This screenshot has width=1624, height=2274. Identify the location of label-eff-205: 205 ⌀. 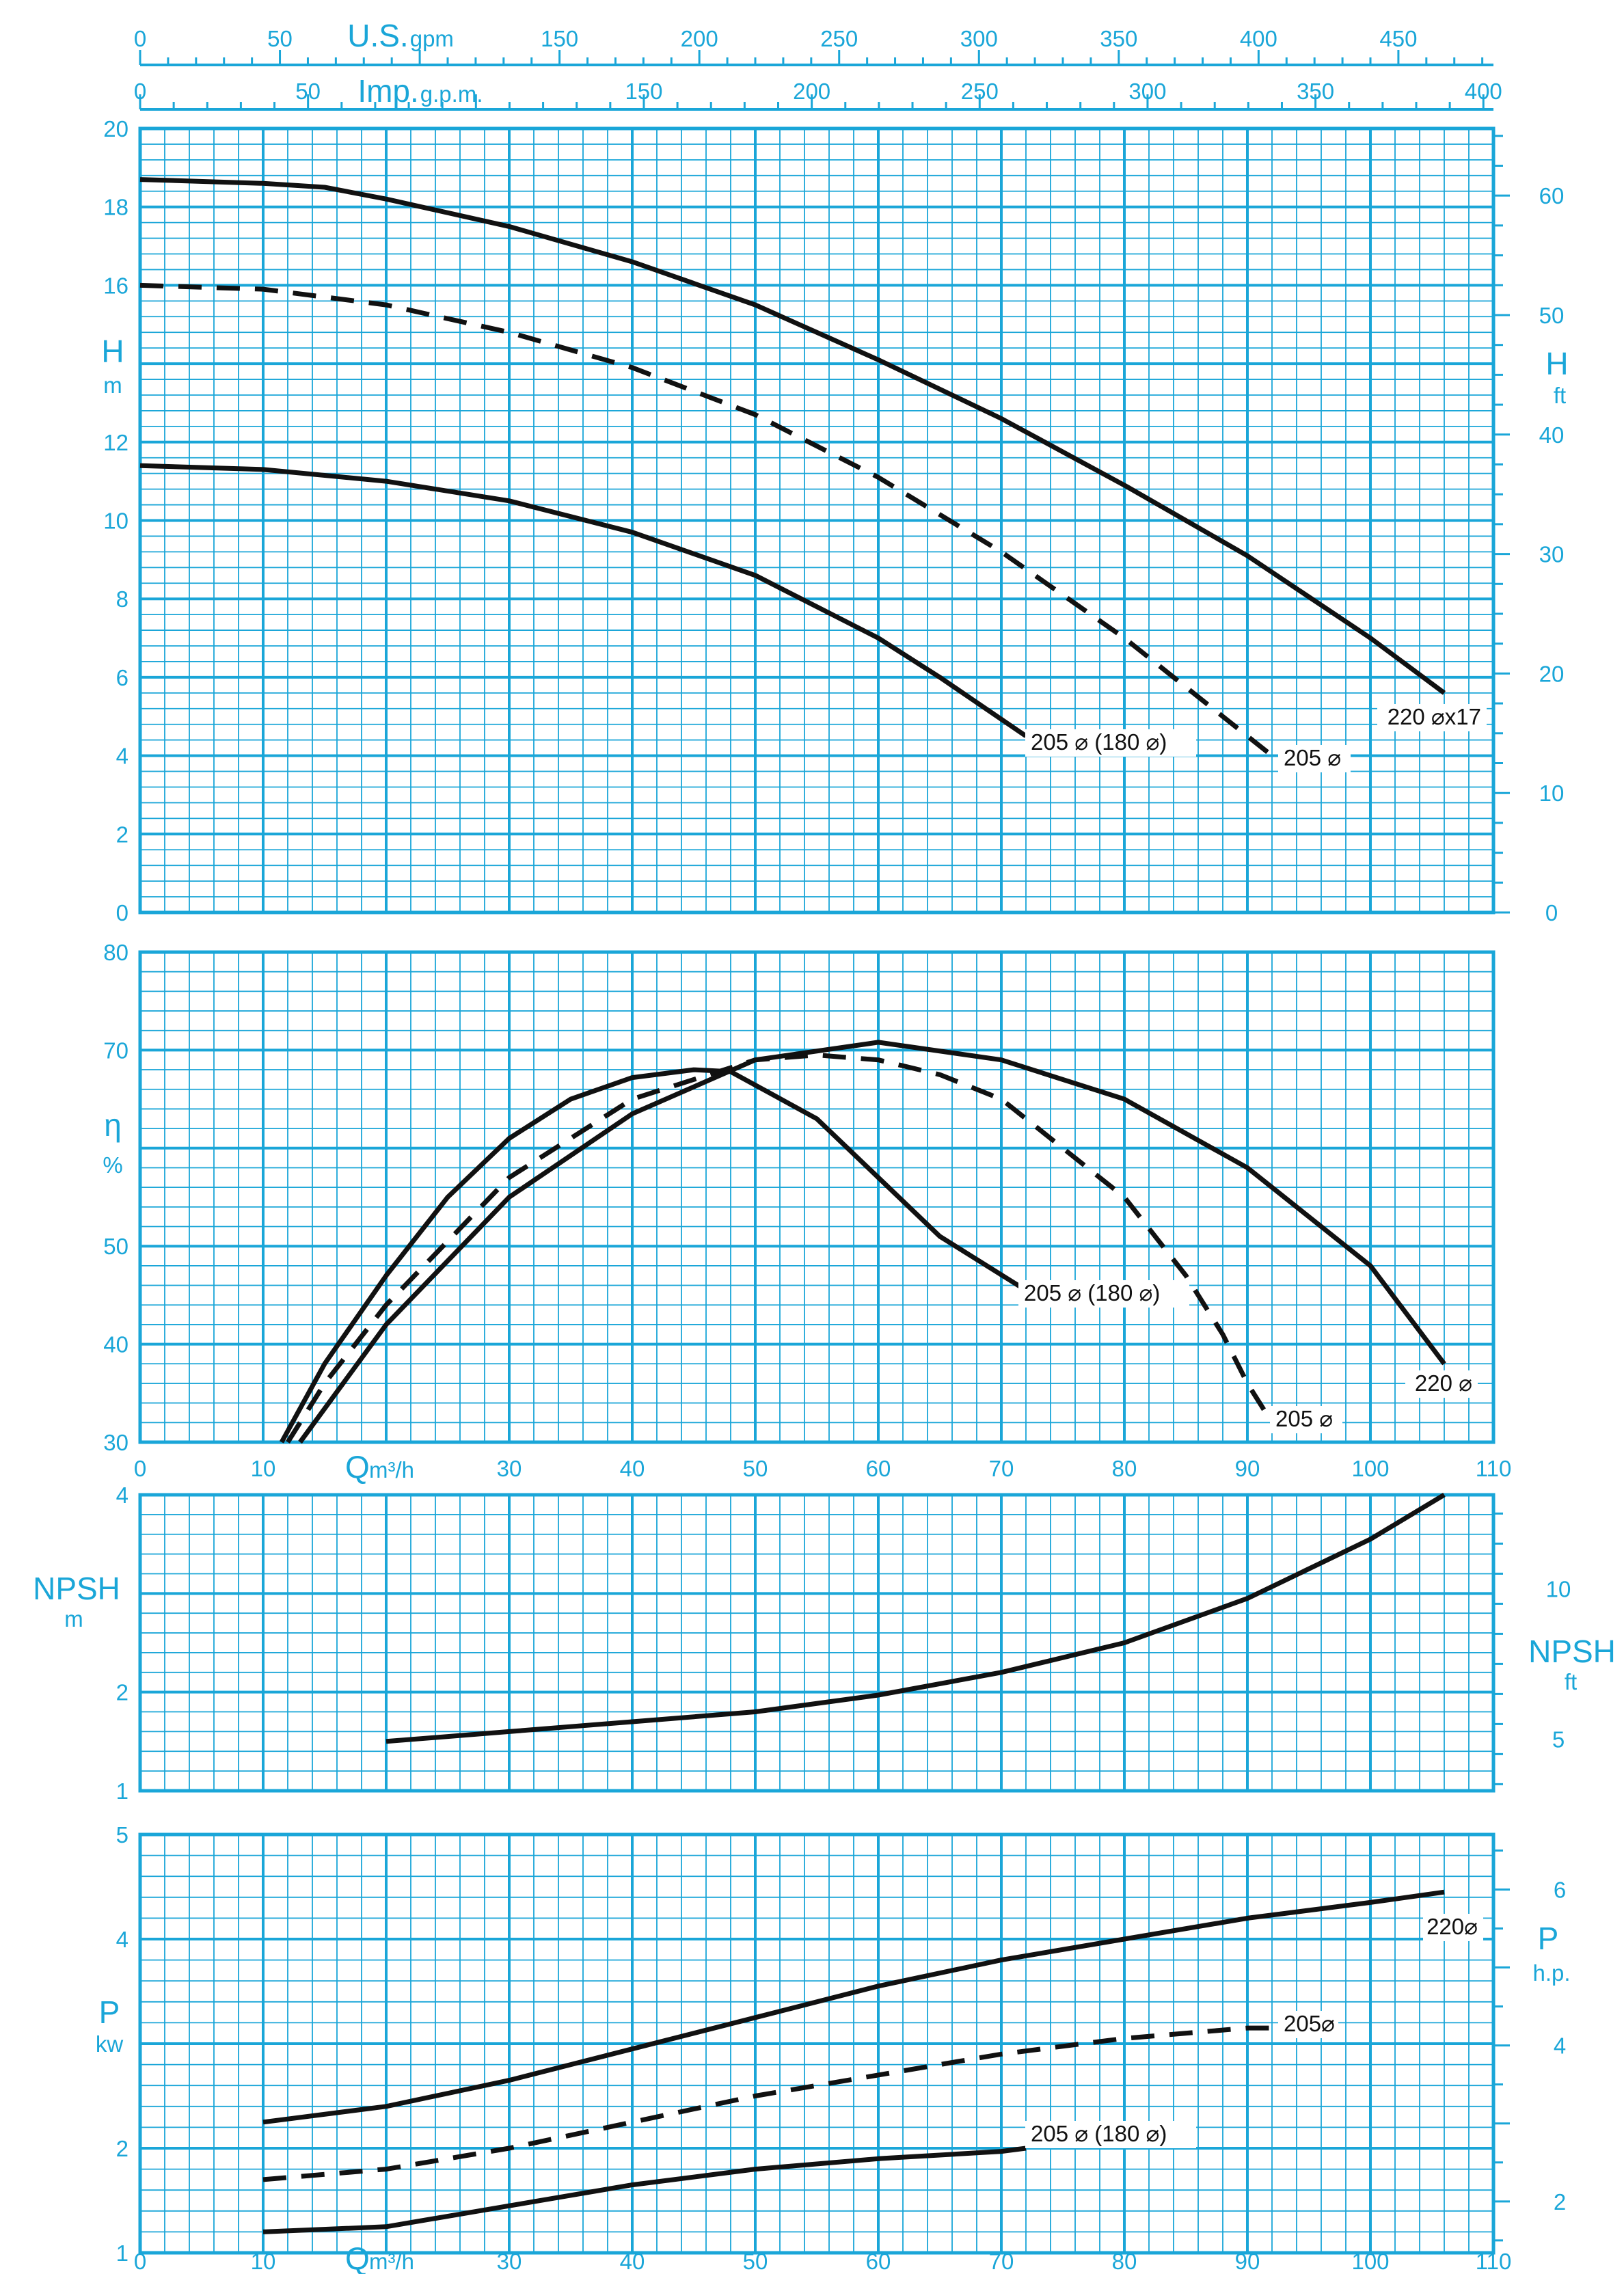
(1304, 1418).